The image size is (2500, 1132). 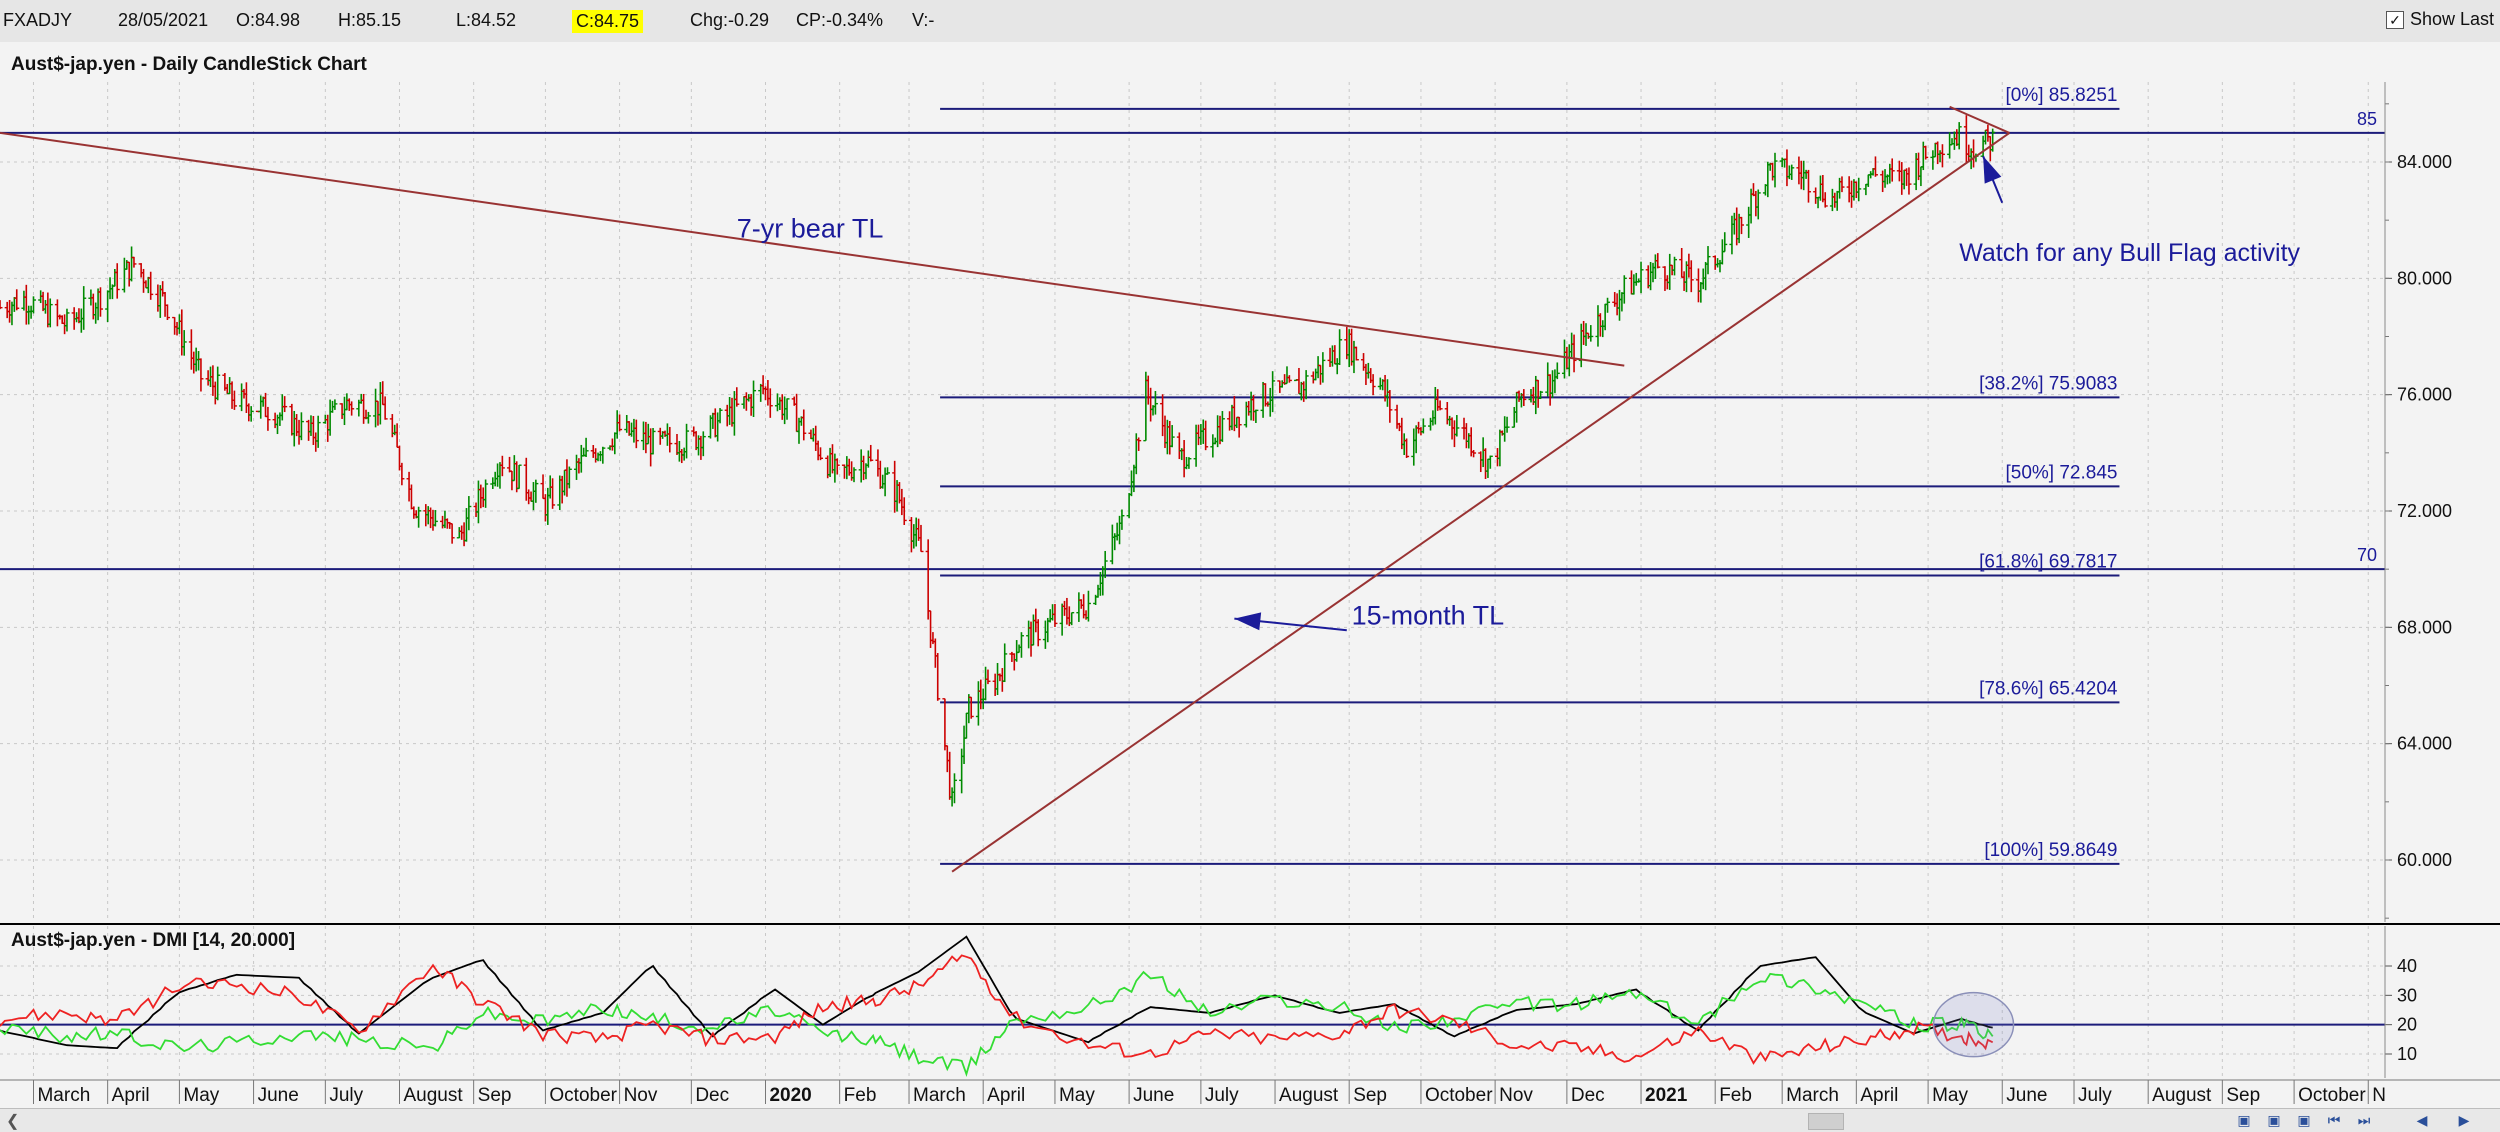 I want to click on dmi-y-tick-label: 40, so click(x=2407, y=966).